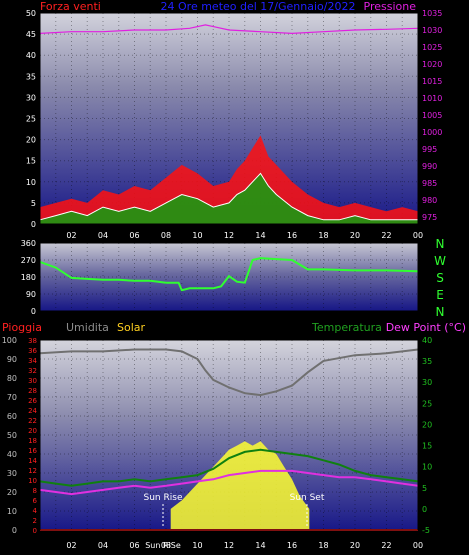 This screenshot has height=555, width=469. I want to click on humidity-axis-label: Umidita, so click(87, 327).